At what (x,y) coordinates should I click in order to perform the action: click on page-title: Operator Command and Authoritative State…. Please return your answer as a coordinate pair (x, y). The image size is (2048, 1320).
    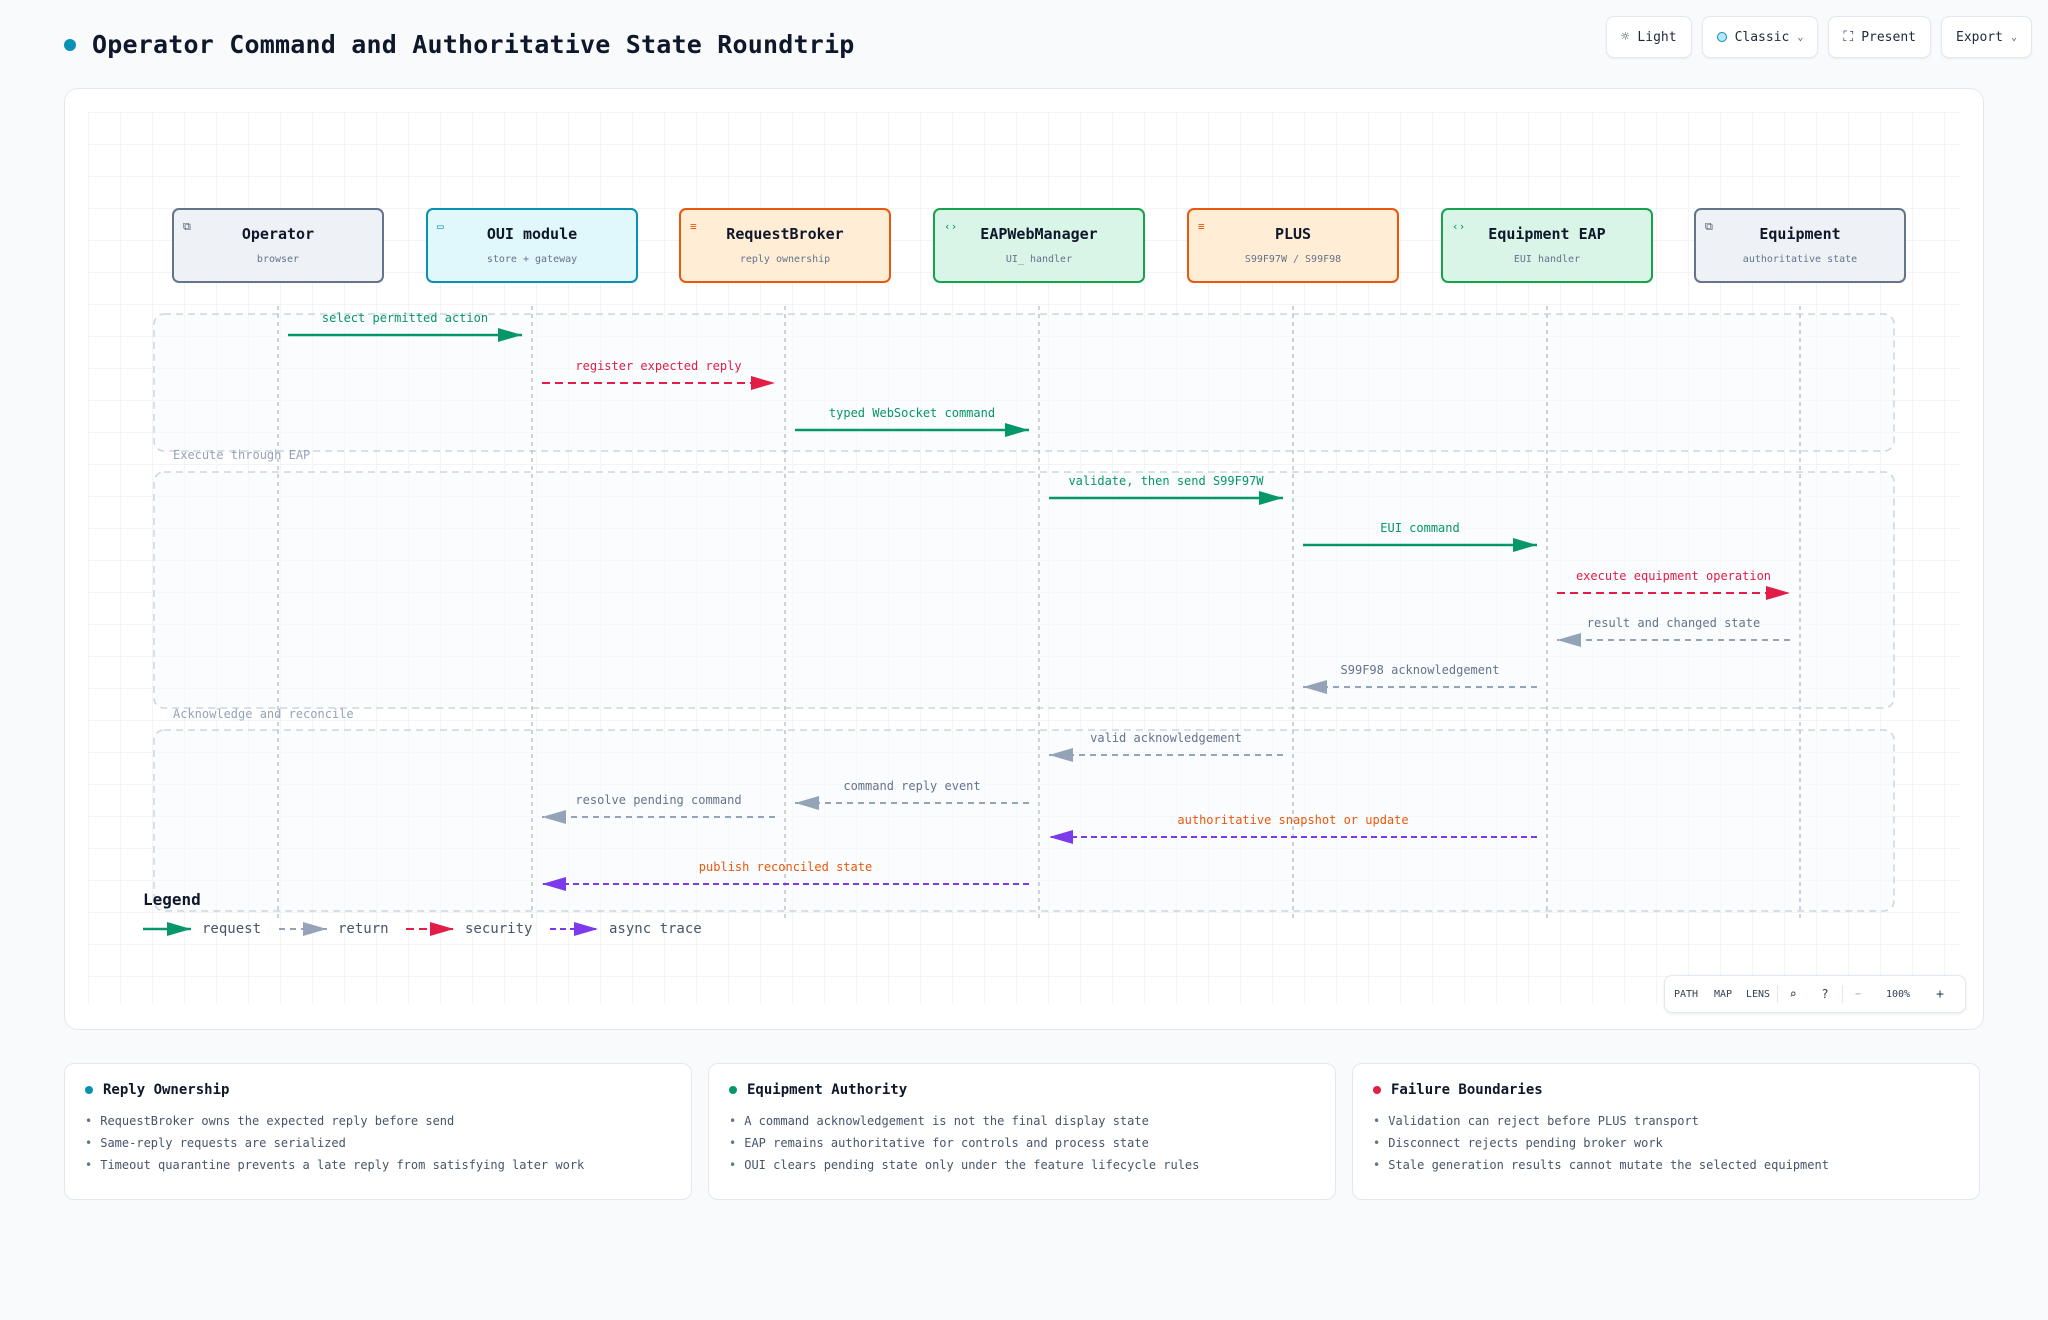
    Looking at the image, I should click on (473, 44).